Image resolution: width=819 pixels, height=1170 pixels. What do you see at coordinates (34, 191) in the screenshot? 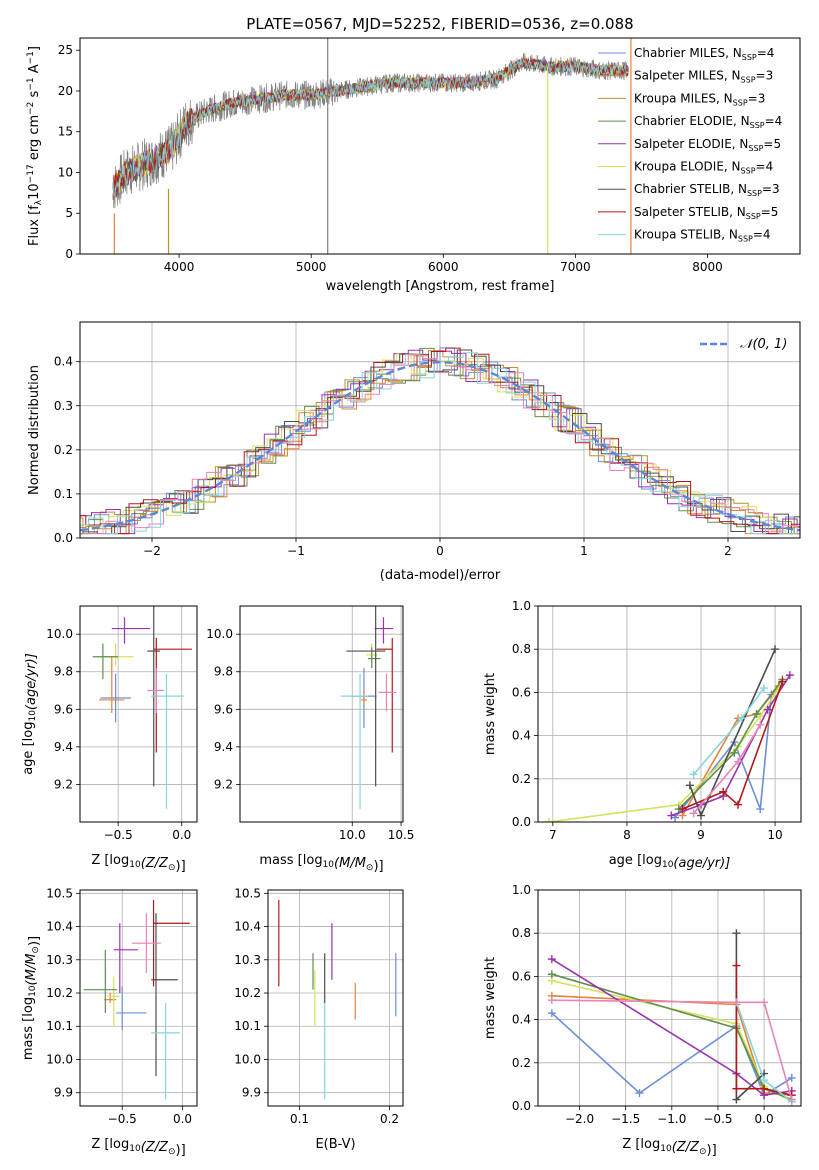
I see `label-part: 10` at bounding box center [34, 191].